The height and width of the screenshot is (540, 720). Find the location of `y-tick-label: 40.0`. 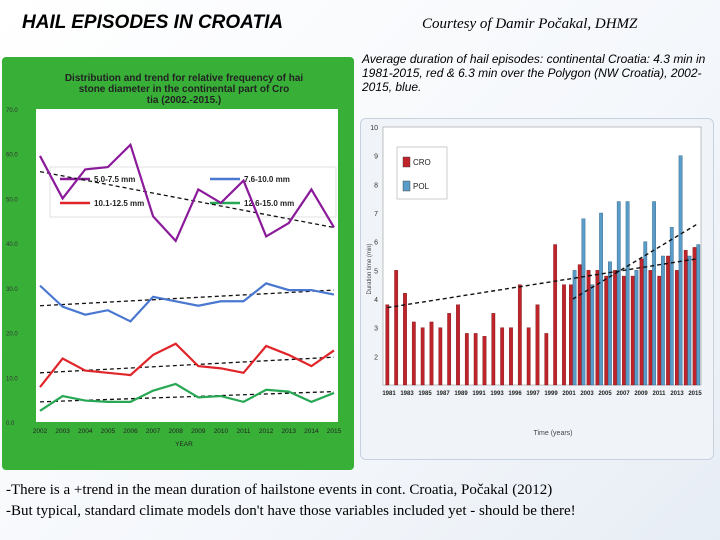

y-tick-label: 40.0 is located at coordinates (12, 245).